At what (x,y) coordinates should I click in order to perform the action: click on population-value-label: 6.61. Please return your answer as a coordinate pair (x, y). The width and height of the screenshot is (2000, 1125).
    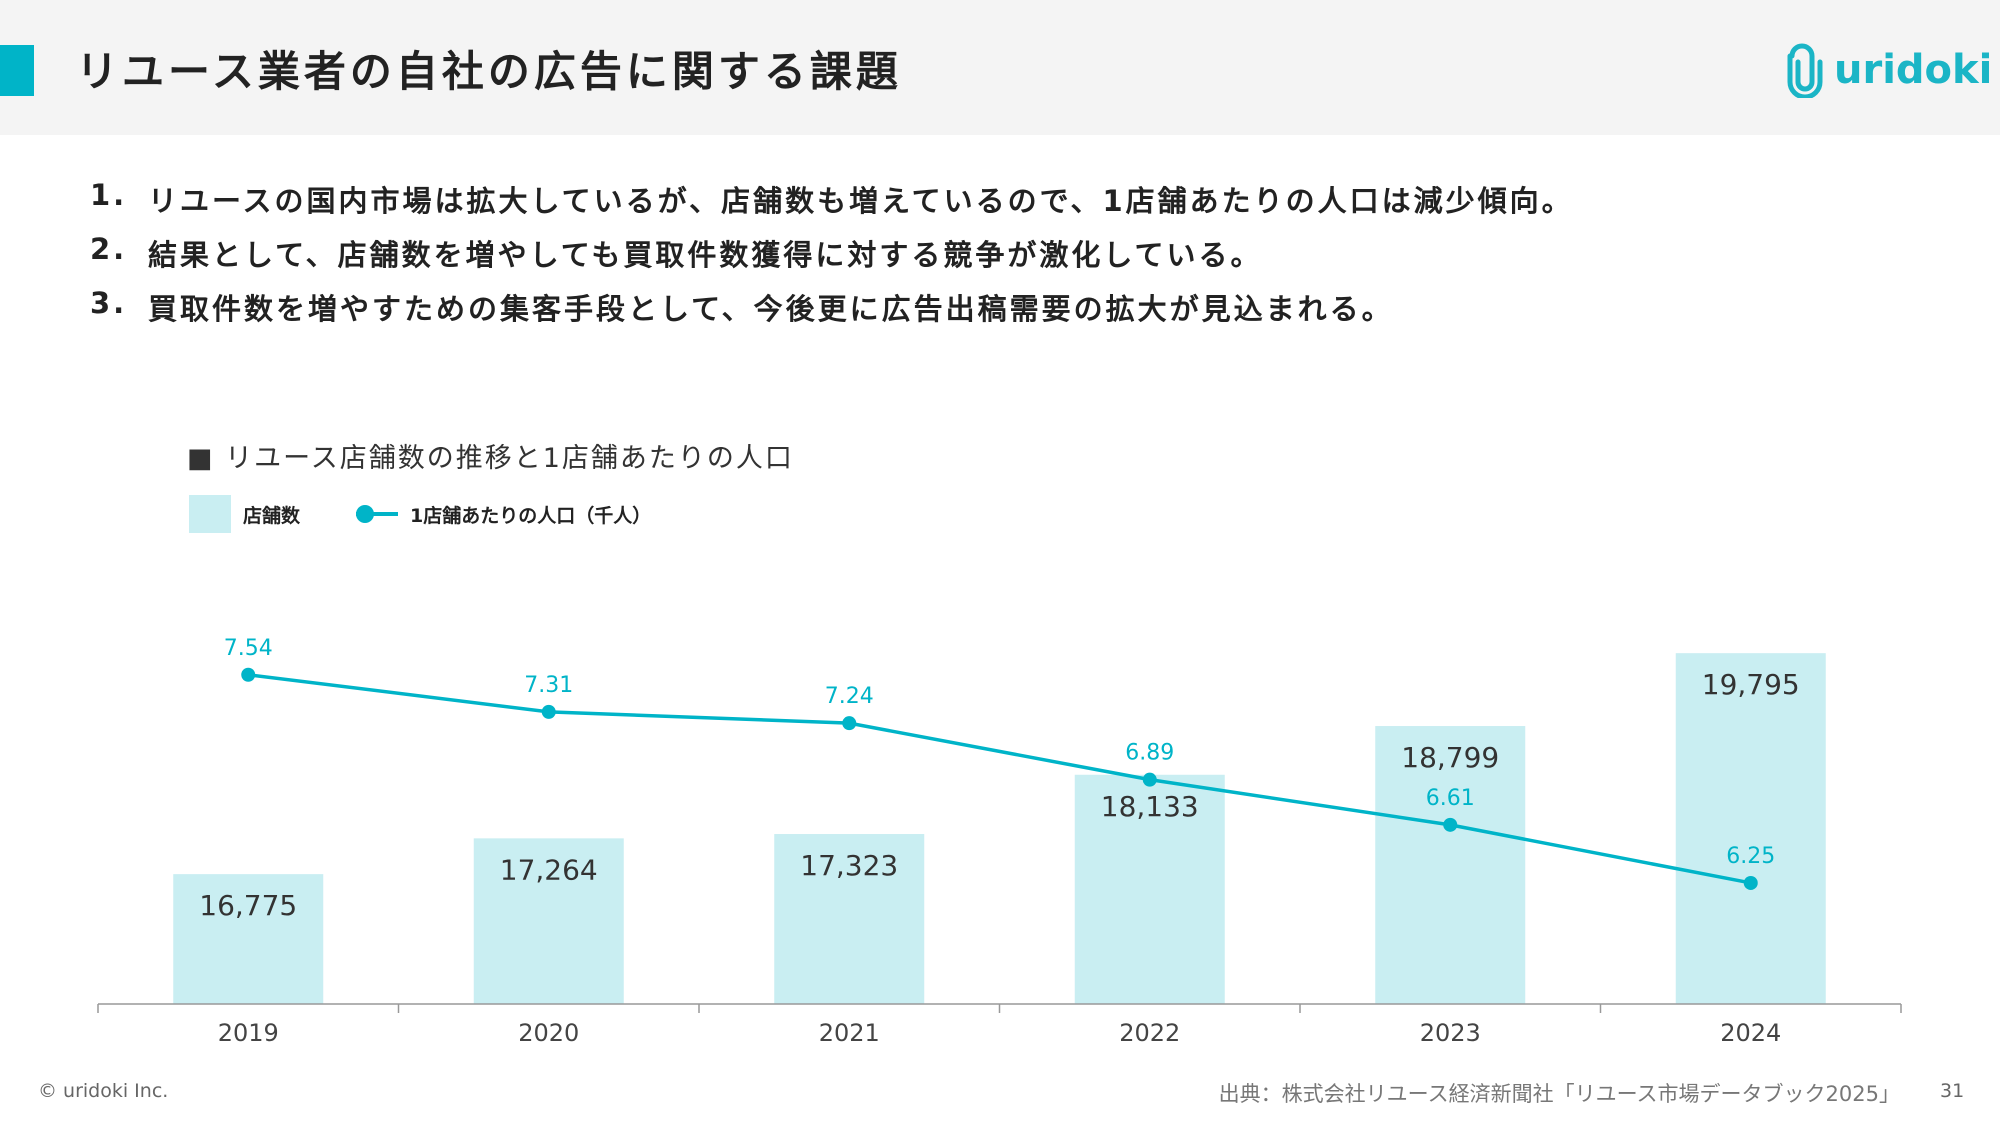
    Looking at the image, I should click on (1450, 798).